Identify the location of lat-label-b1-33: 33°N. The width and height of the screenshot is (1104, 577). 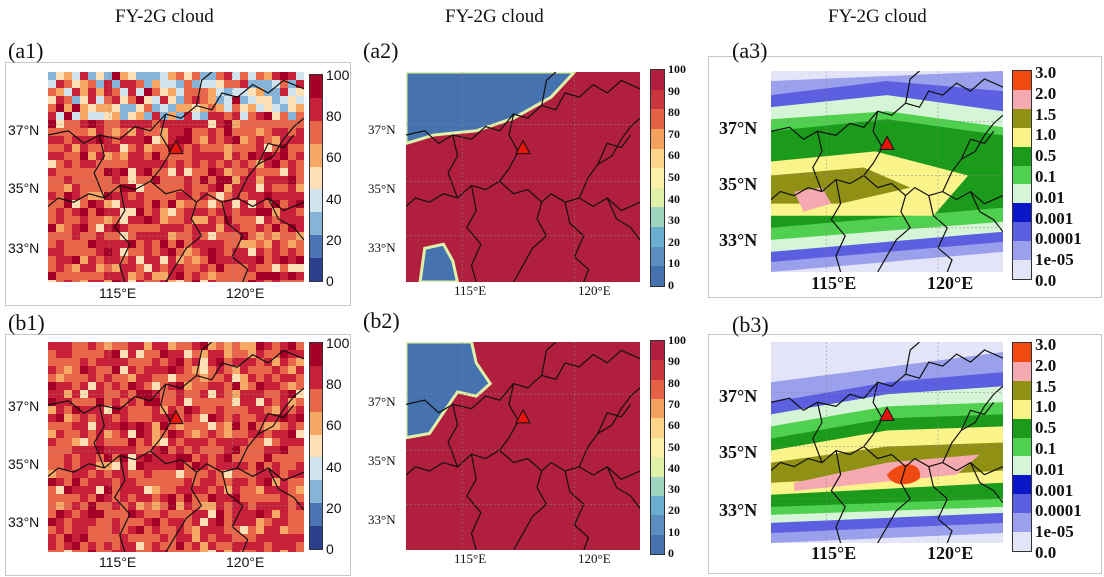
(24, 522).